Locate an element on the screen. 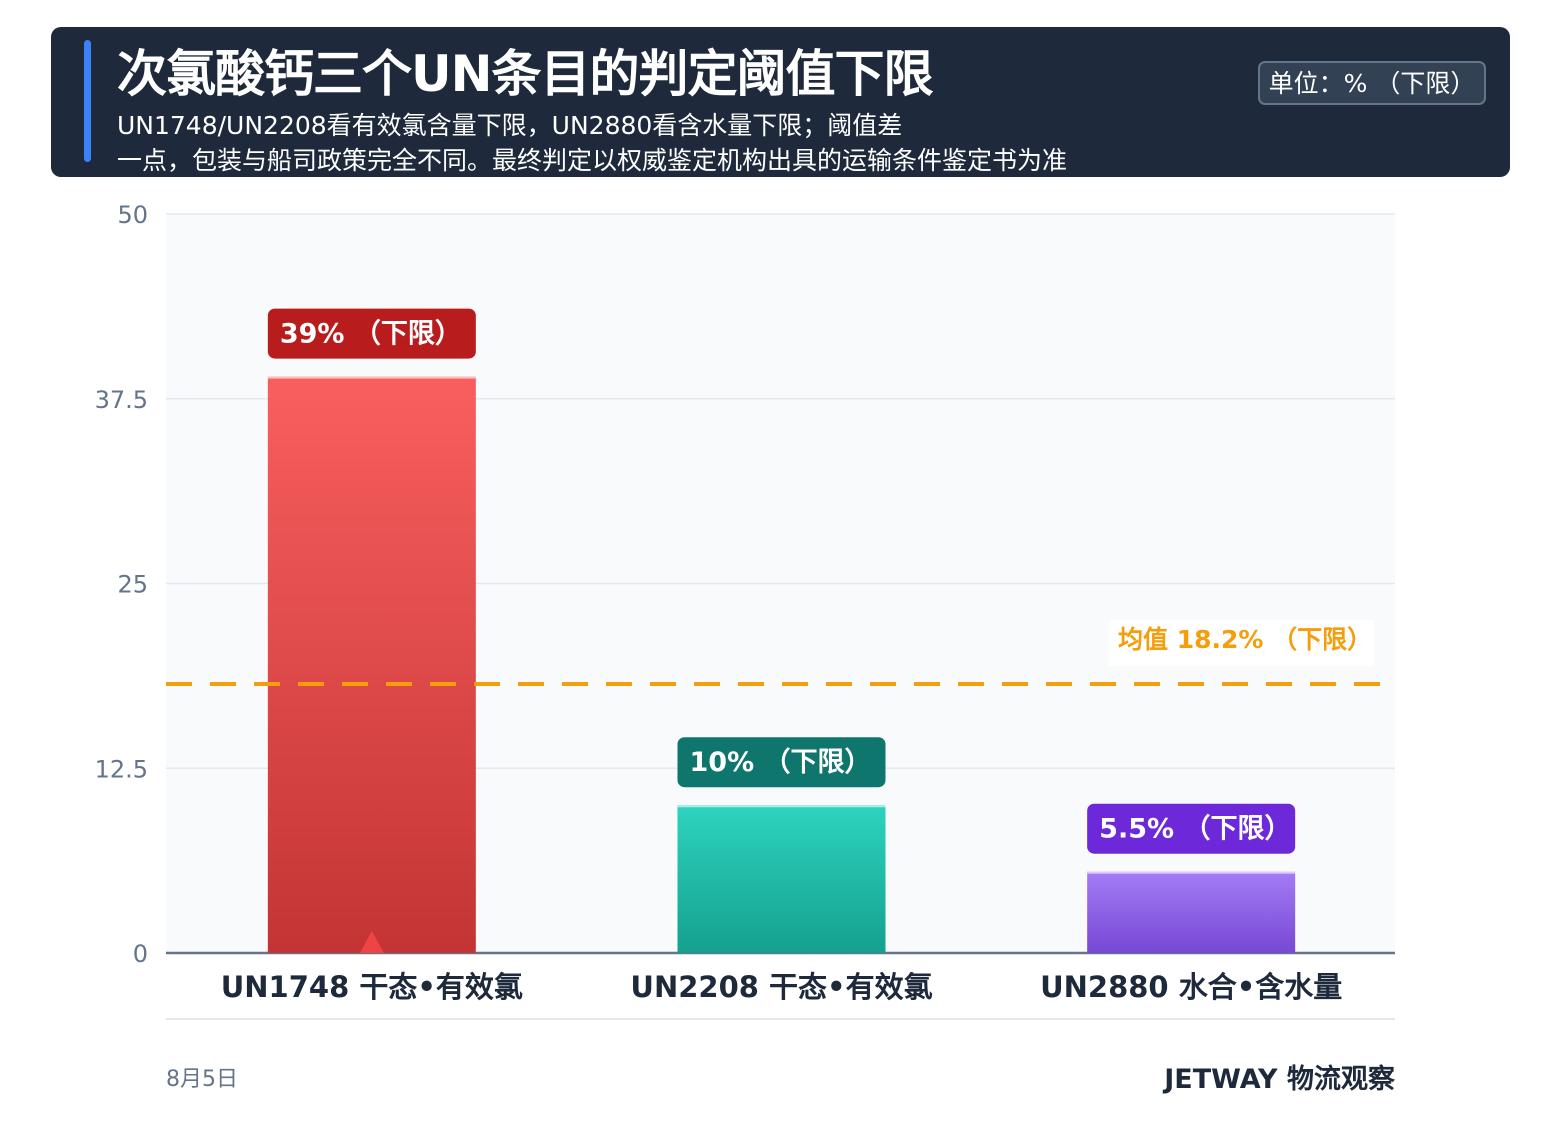 Image resolution: width=1561 pixels, height=1145 pixels. highlight-marker is located at coordinates (371, 942).